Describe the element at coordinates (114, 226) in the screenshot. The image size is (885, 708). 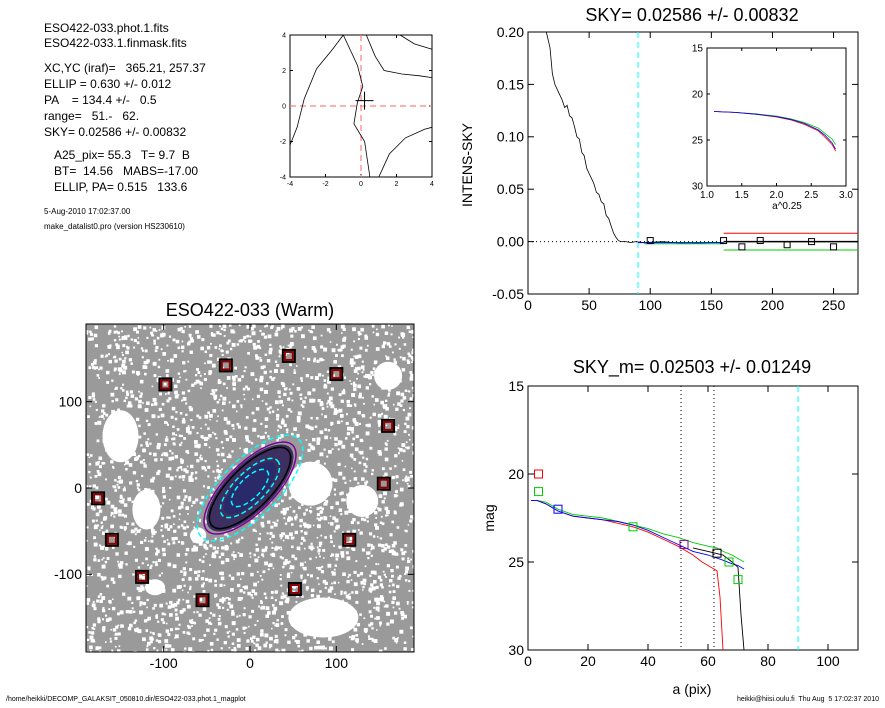
I see `info-program: make_datalist0.pro (version HS230610)` at that location.